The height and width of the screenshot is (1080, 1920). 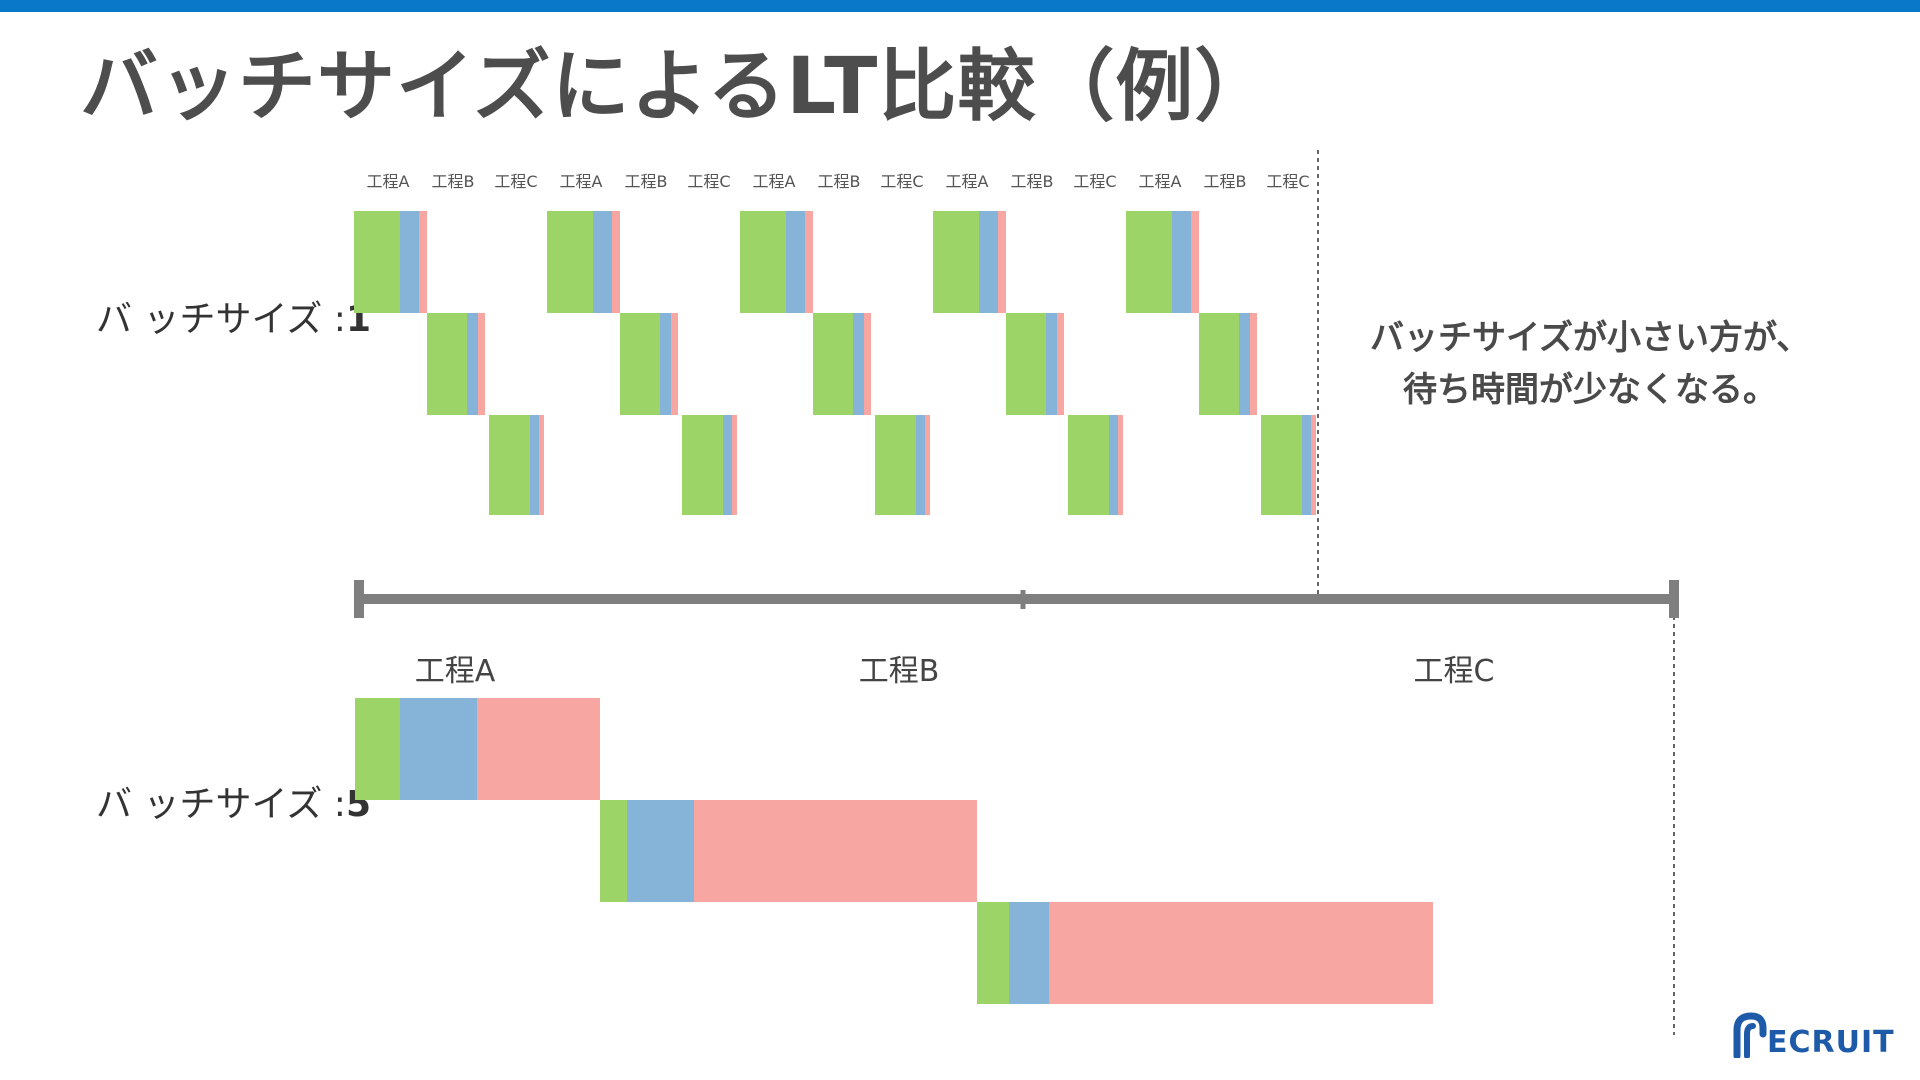 I want to click on note-line-2: 待ち時間が少なくなる。, so click(x=1590, y=390).